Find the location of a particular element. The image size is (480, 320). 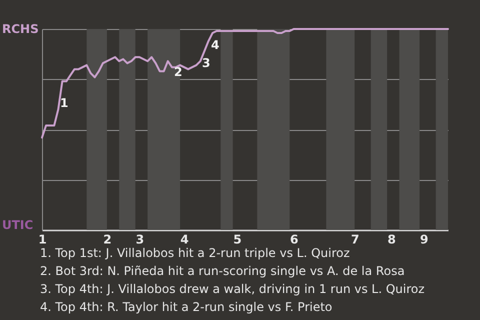

text: 4. Top 4th: R. Taylor hit a 2-run single vs F. Prieto is located at coordinates (187, 307).